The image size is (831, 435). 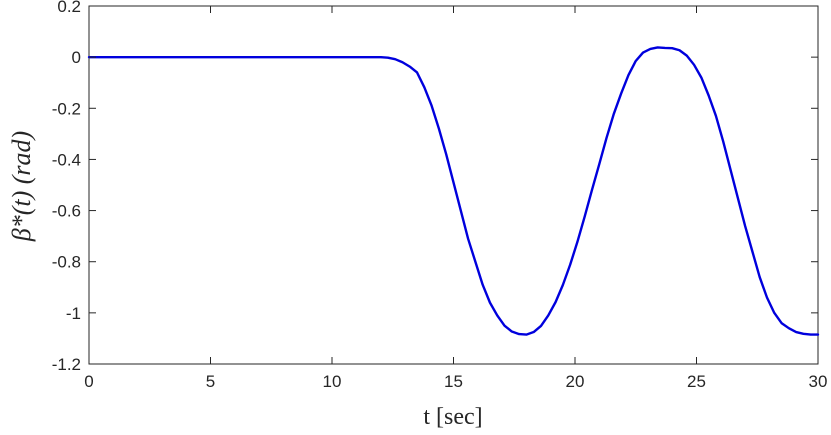 I want to click on x-tick-label: 15, so click(x=453, y=381).